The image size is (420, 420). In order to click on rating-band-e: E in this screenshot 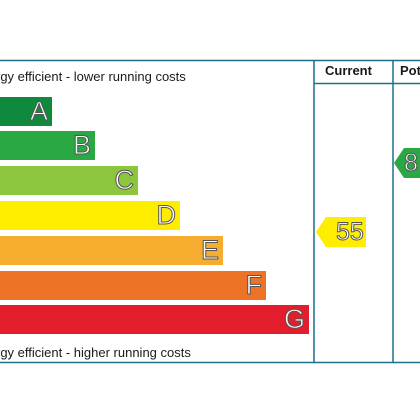, I will do `click(111, 250)`.